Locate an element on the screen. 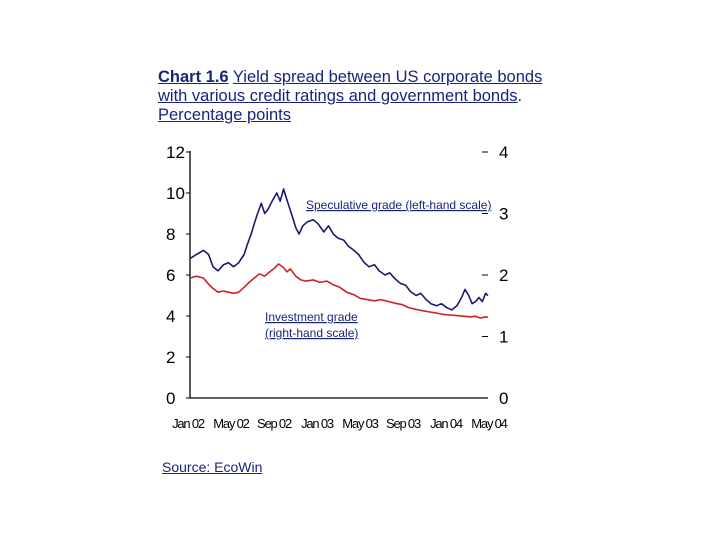  right-tick-label: 2 is located at coordinates (503, 275).